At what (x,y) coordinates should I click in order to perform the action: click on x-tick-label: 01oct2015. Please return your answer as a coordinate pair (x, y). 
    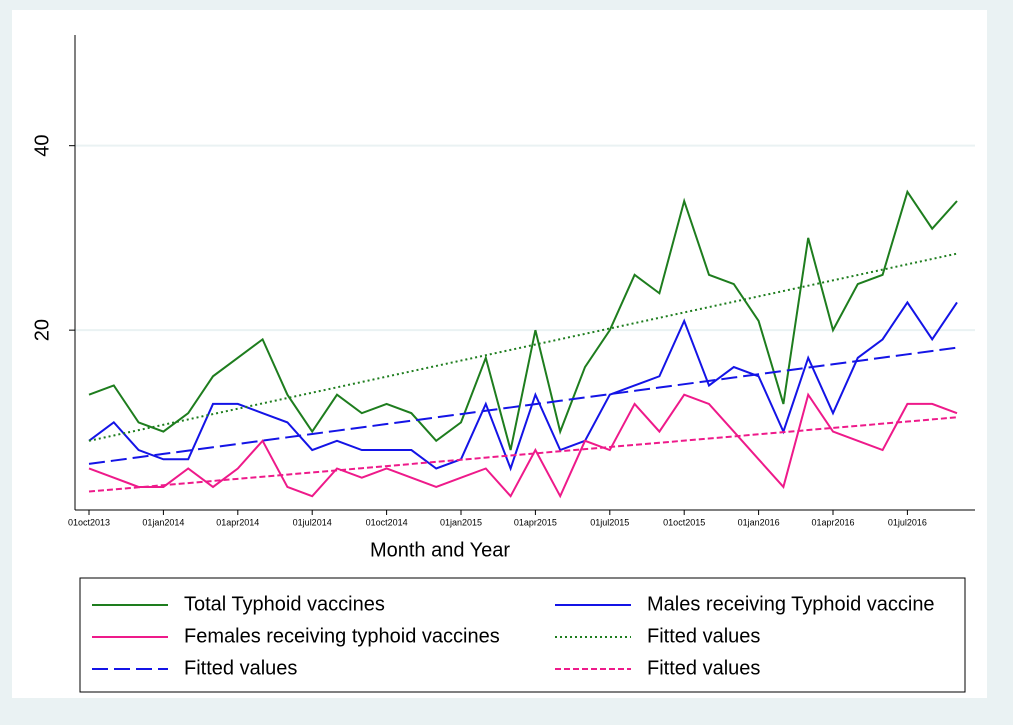
    Looking at the image, I should click on (684, 522).